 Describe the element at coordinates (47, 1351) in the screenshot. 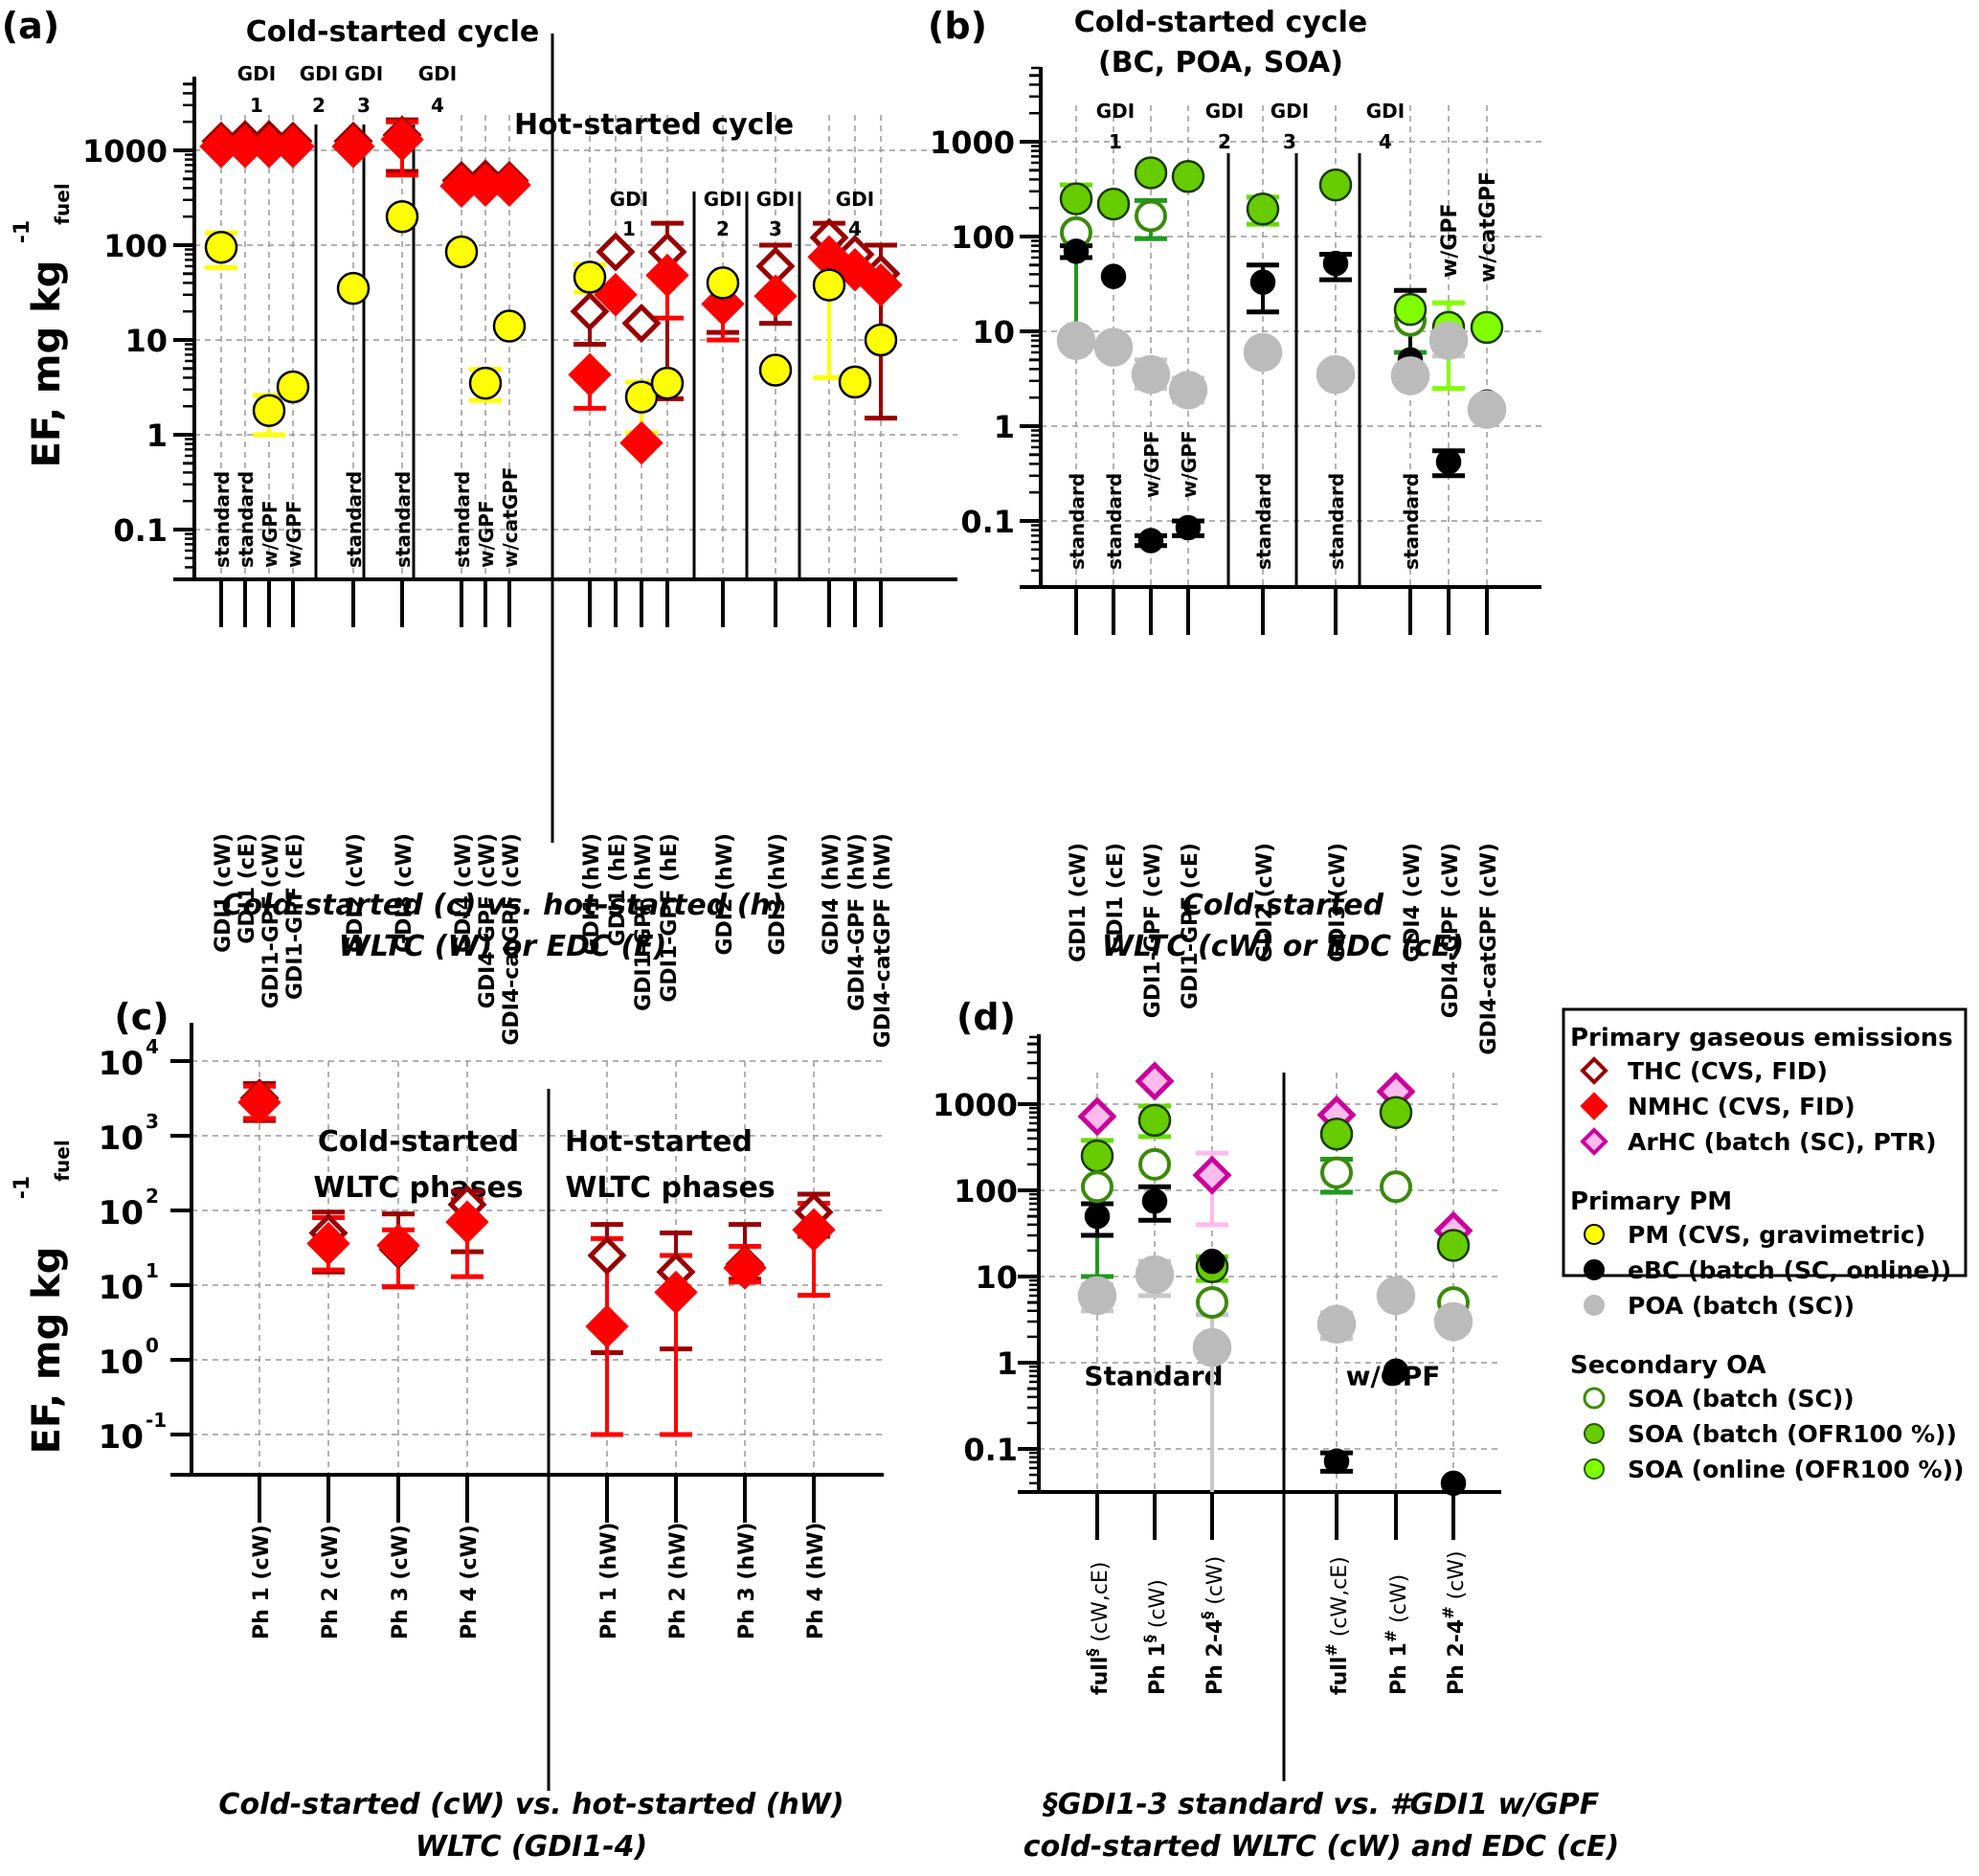

I see `y-axis-label: EF, mg kg` at that location.